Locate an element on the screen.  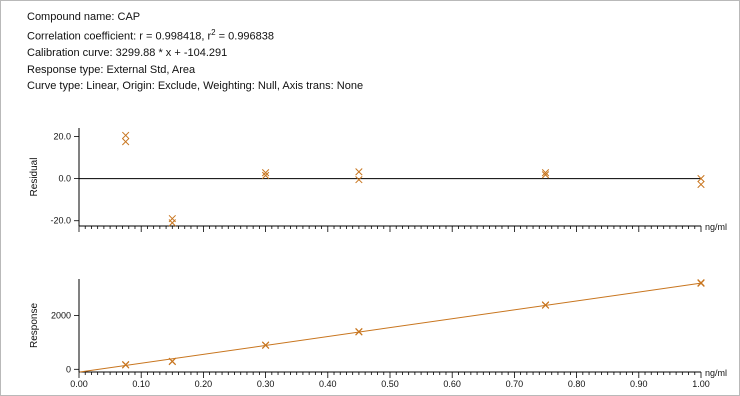
residual-y-label: Residual is located at coordinates (34, 177).